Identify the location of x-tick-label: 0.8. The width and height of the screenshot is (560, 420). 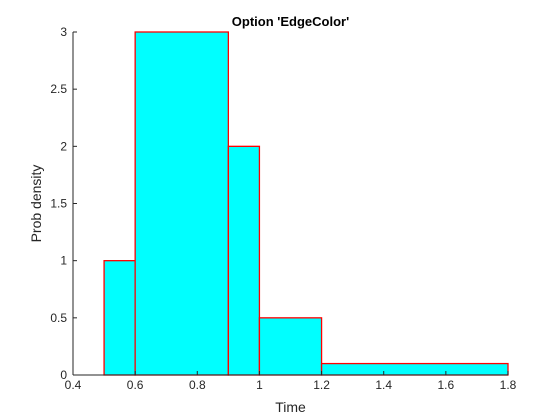
(197, 385).